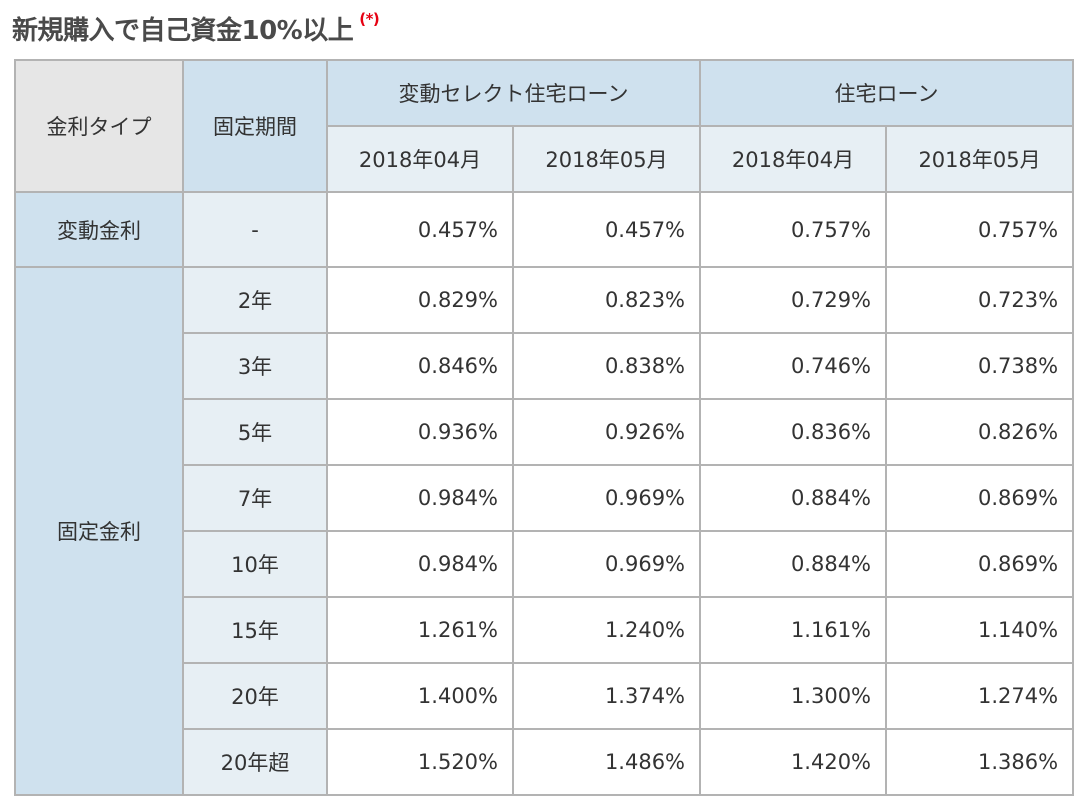 This screenshot has width=1086, height=806. I want to click on rate-cell: 0.846%, so click(420, 366).